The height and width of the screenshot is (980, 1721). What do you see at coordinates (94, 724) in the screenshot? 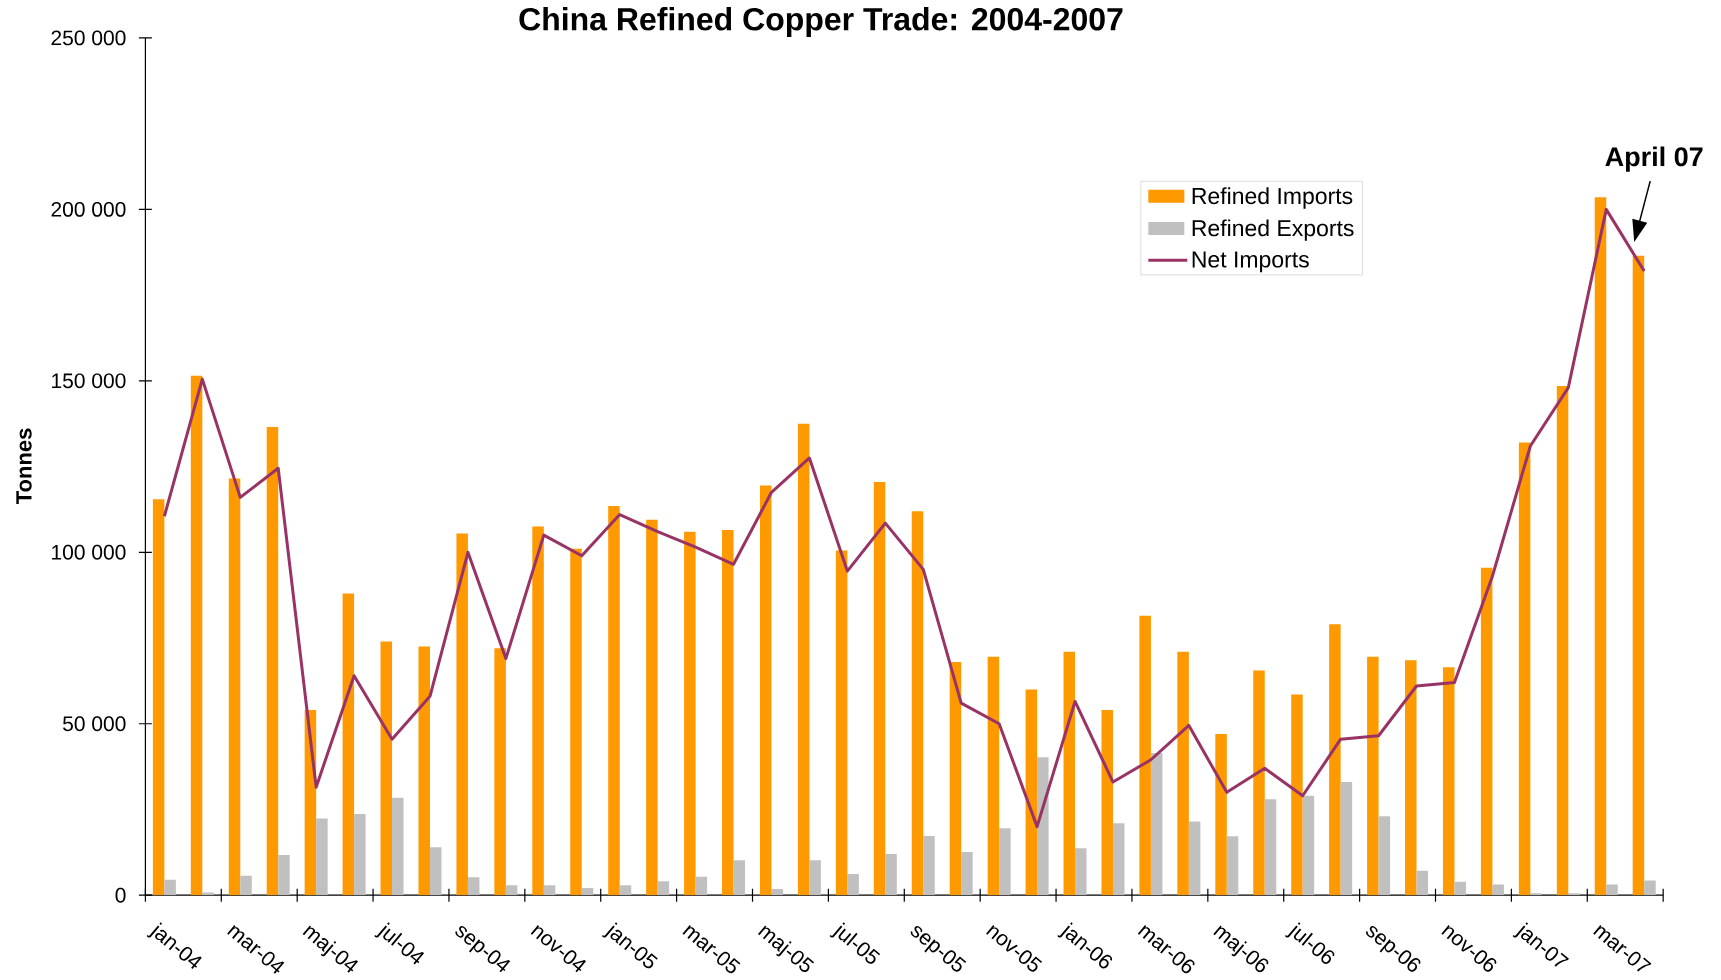
I see `y-tick-label: 50 000` at bounding box center [94, 724].